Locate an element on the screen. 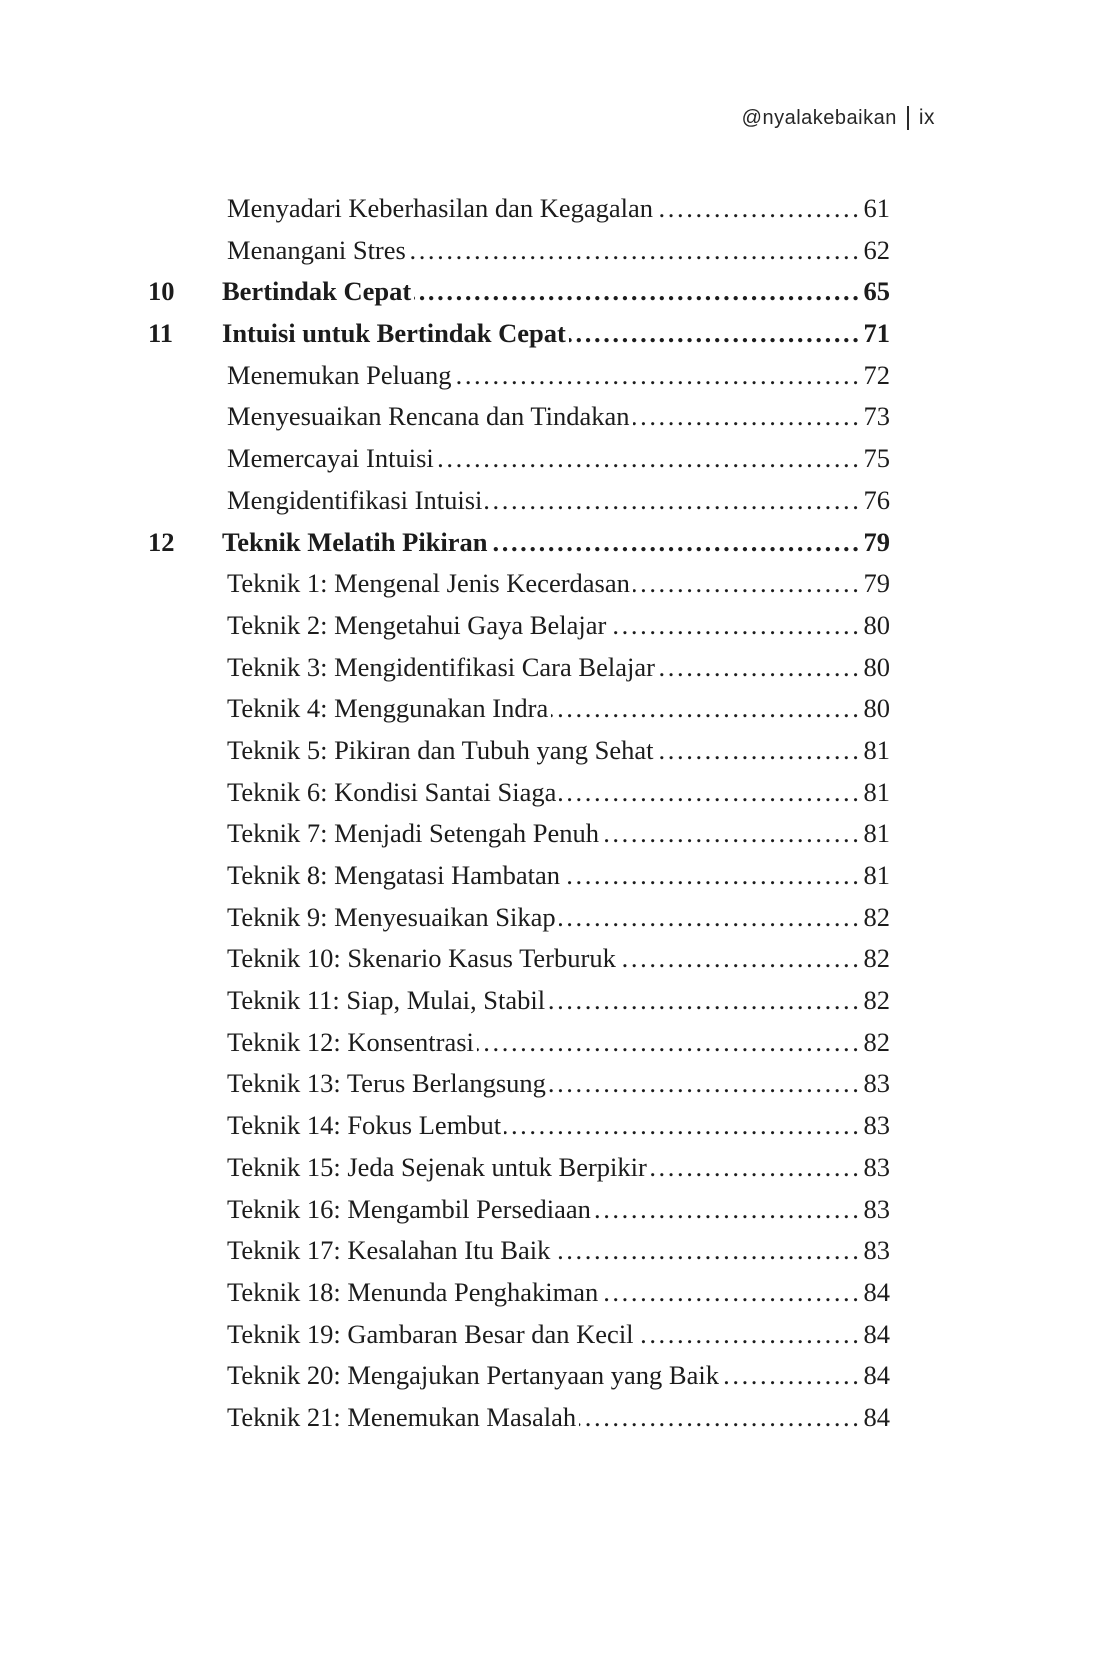  entry-title: Menangani Stres is located at coordinates (316, 249).